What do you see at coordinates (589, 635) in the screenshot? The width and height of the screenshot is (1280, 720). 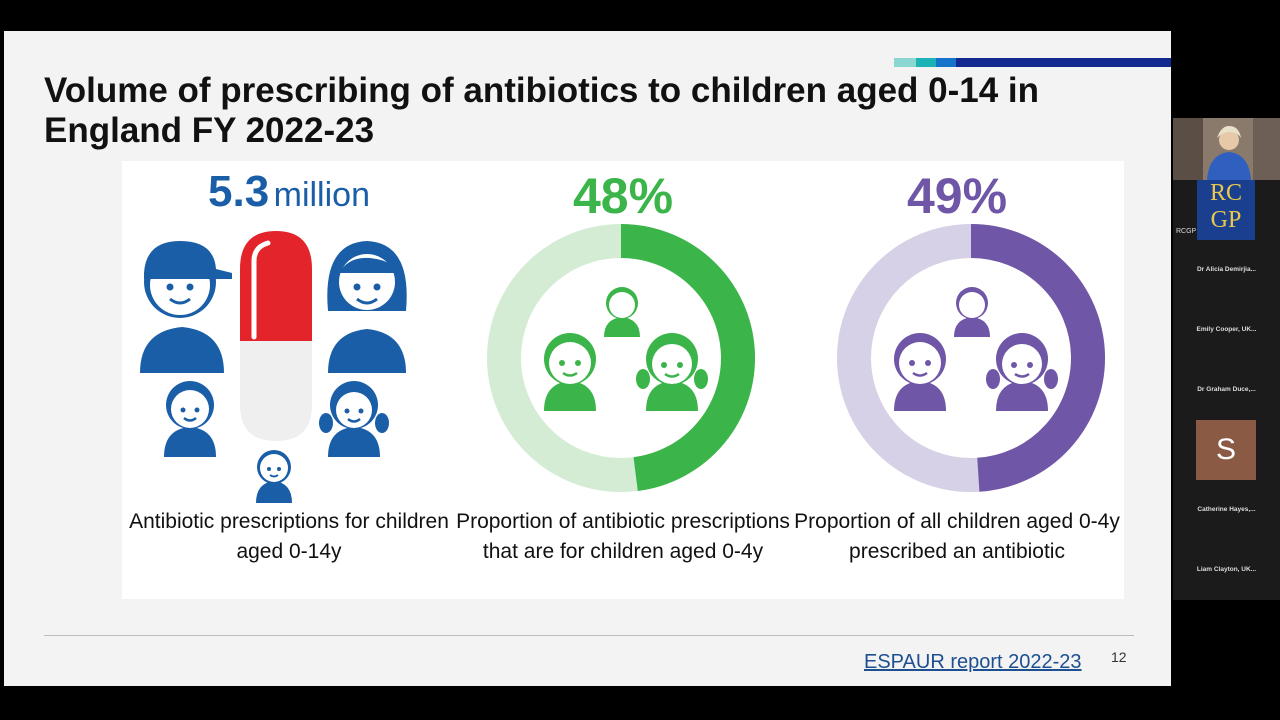 I see `footer-divider` at bounding box center [589, 635].